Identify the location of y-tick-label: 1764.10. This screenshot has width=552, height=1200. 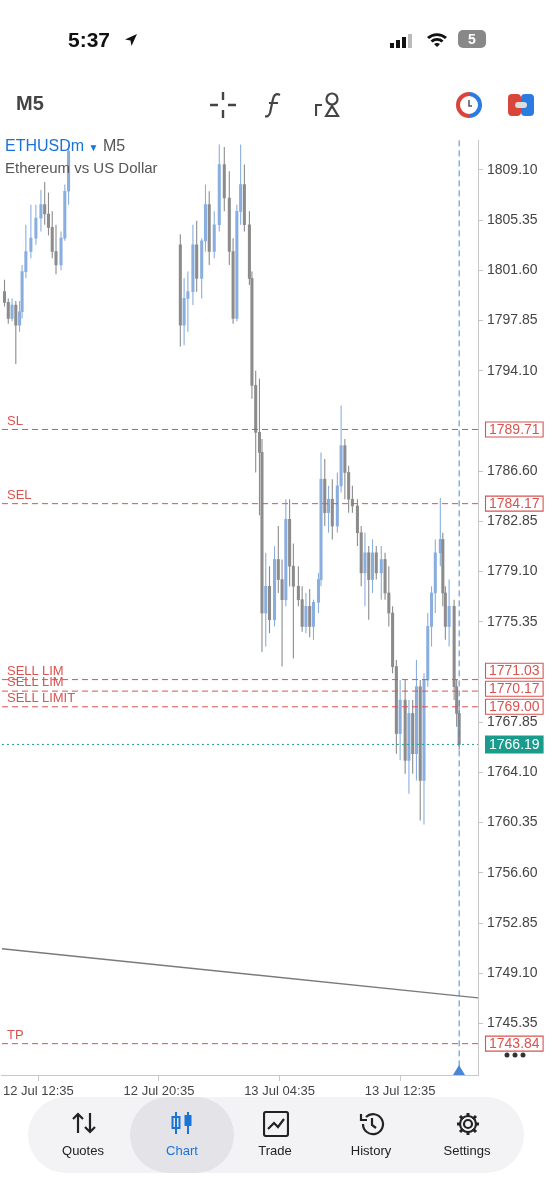
(512, 771).